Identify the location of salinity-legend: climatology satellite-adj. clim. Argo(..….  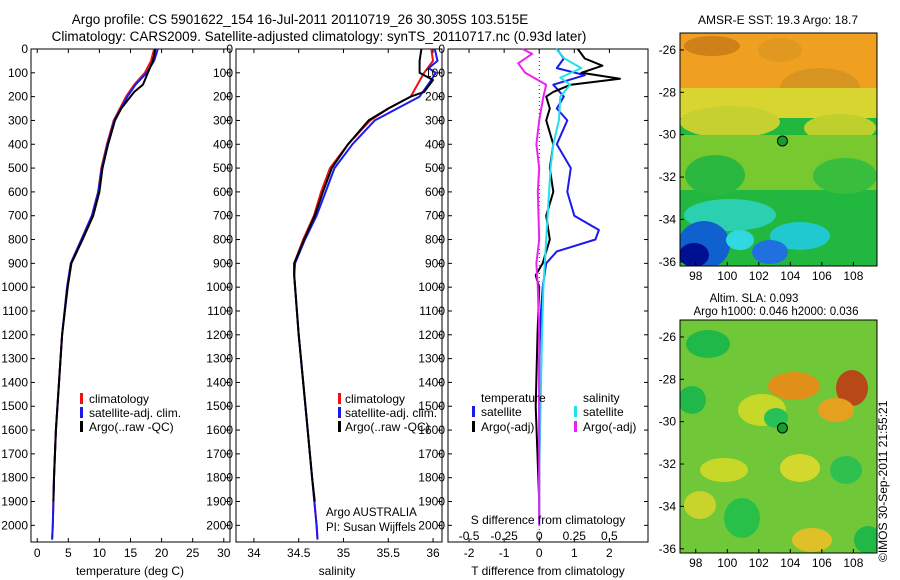
(387, 413).